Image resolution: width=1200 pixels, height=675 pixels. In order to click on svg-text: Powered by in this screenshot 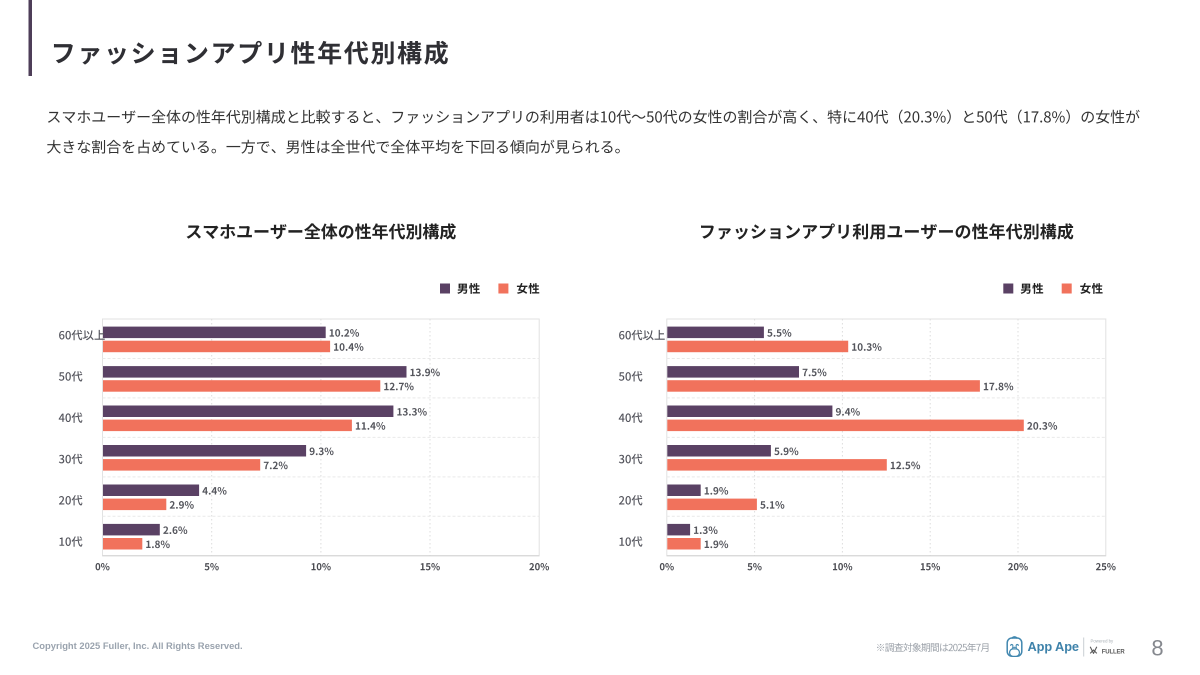, I will do `click(1103, 641)`.